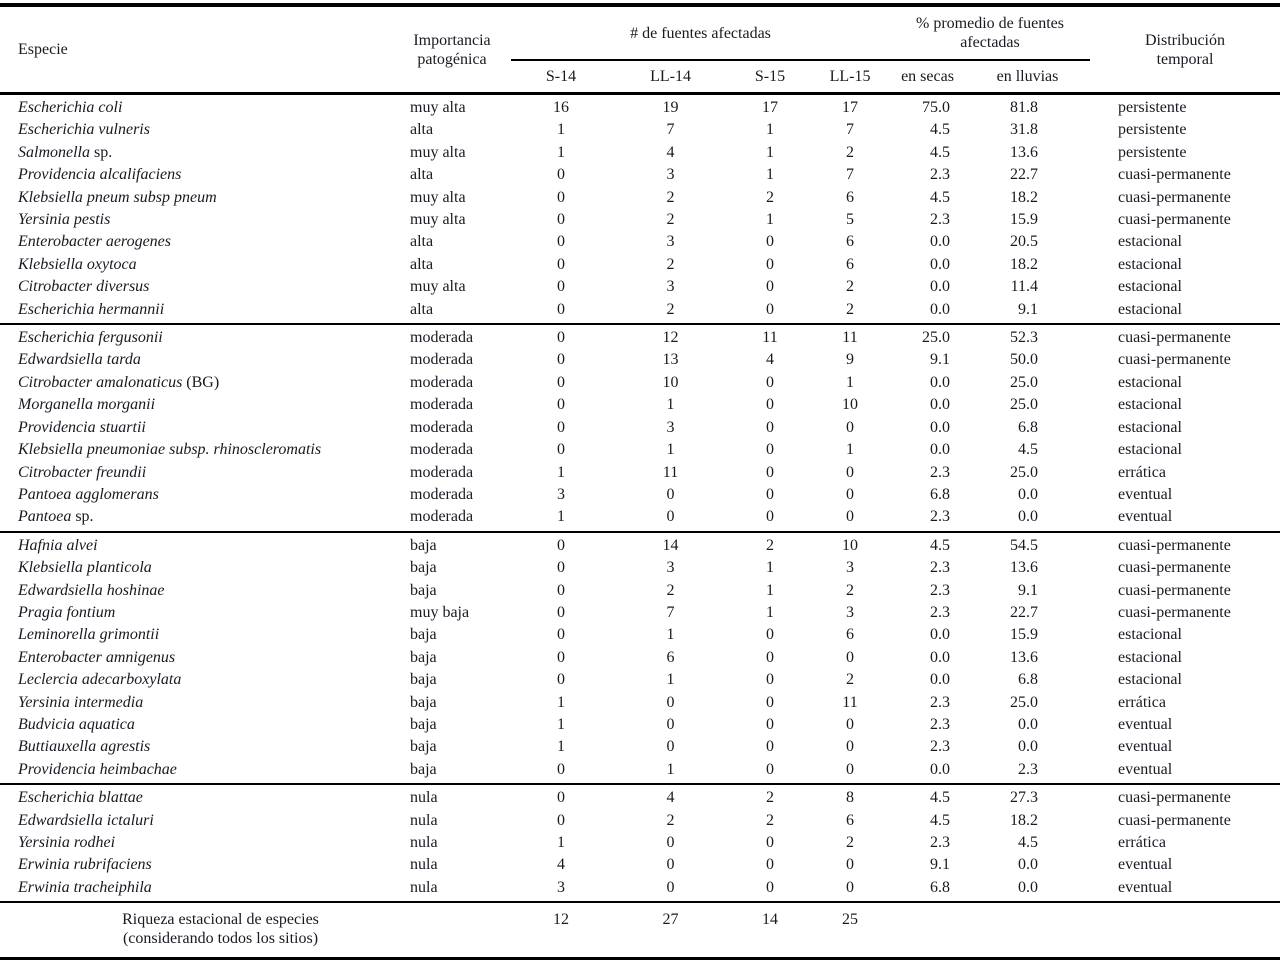 The image size is (1280, 963). I want to click on pct-lluvias-cell: 50.0, so click(1024, 360).